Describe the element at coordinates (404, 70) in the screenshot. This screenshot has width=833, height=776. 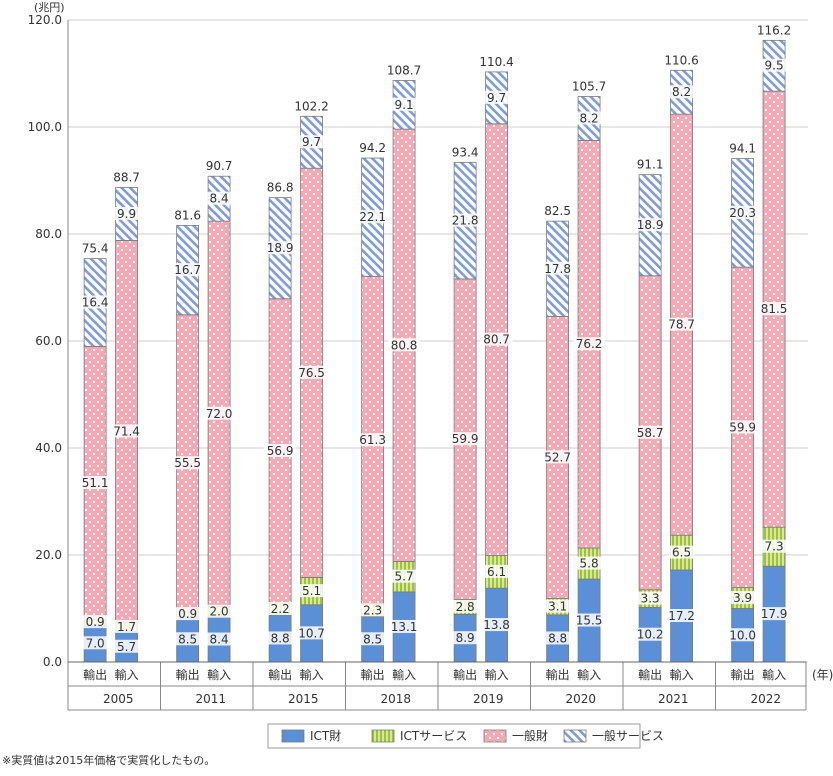
I see `total-label: 108.7` at that location.